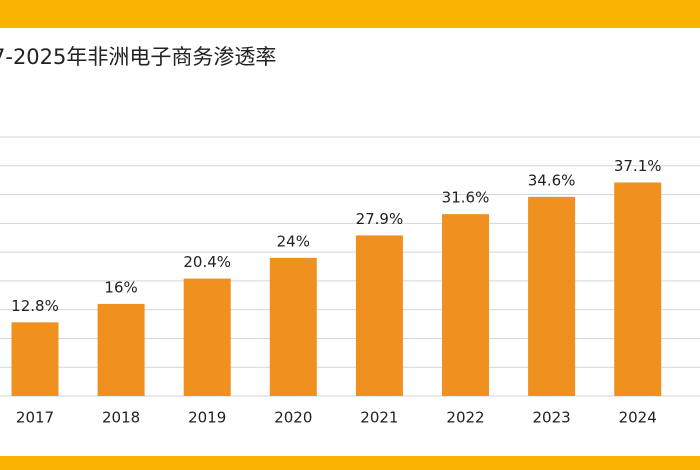  I want to click on value-label: 16%, so click(120, 287).